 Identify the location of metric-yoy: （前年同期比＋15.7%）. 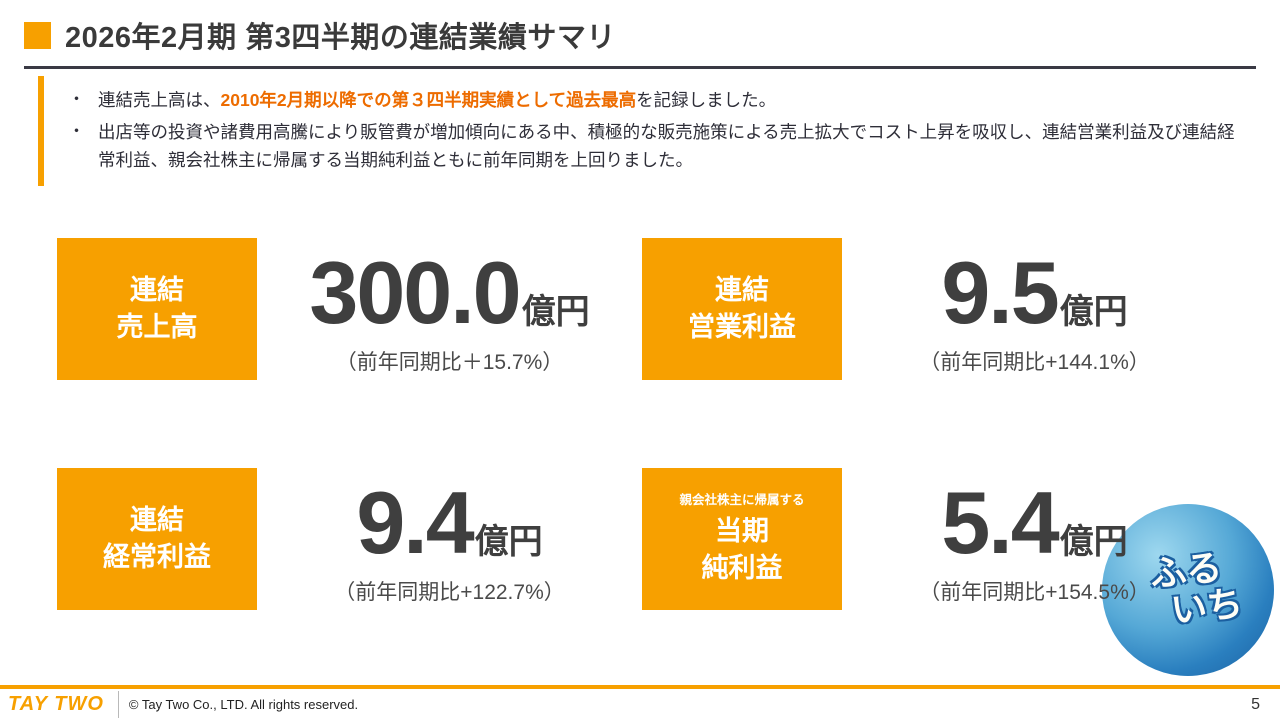
(449, 362).